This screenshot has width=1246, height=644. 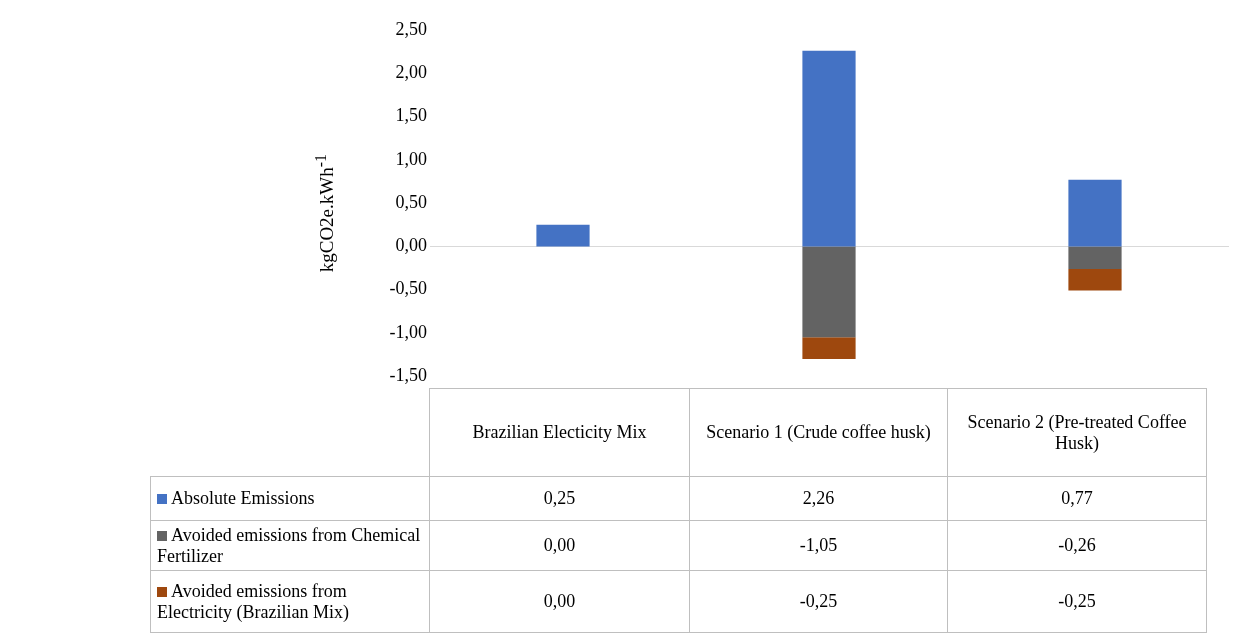 I want to click on y-tick-label: 0,00, so click(x=411, y=245).